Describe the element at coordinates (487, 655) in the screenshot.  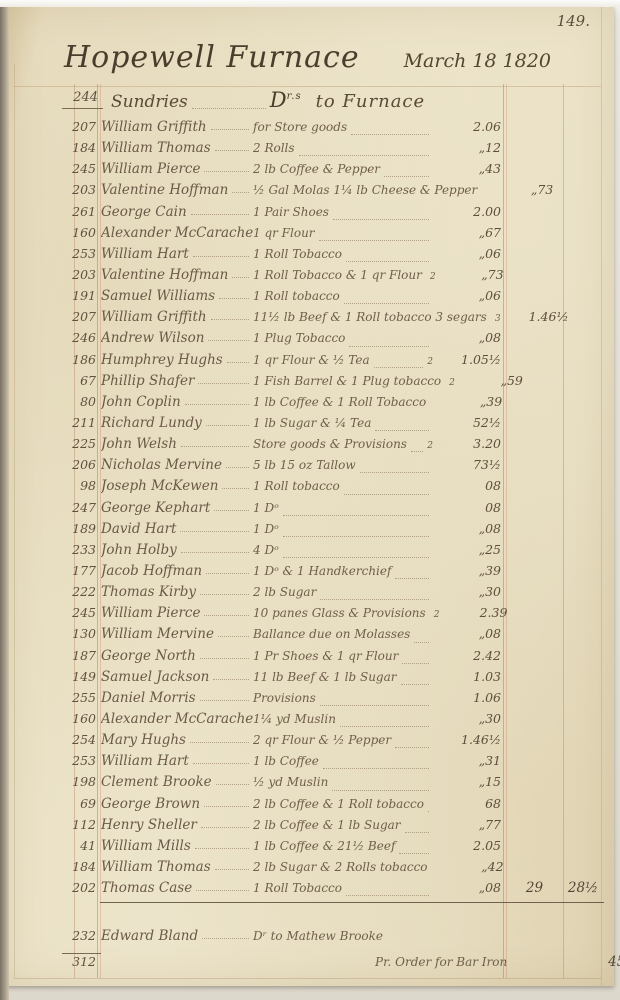
I see `amount: 2.42` at that location.